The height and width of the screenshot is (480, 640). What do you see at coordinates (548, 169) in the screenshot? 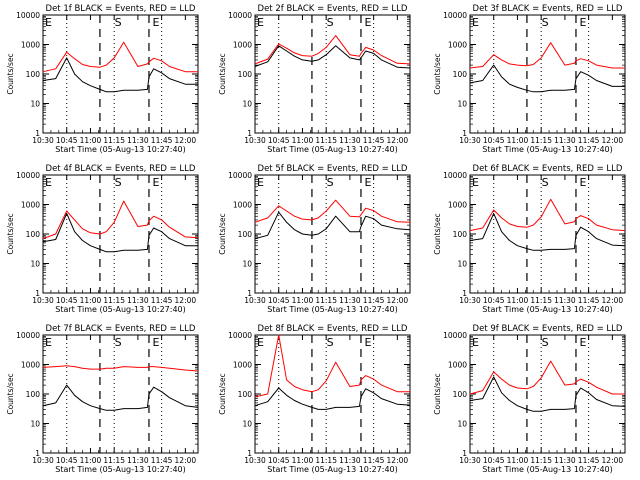
I see `panel-title: Det 6f BLACK = Events, RED = LLD` at bounding box center [548, 169].